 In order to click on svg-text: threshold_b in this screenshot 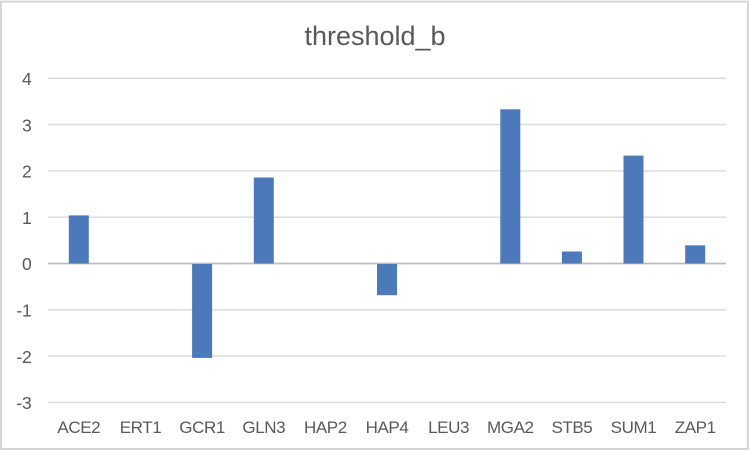, I will do `click(374, 36)`.